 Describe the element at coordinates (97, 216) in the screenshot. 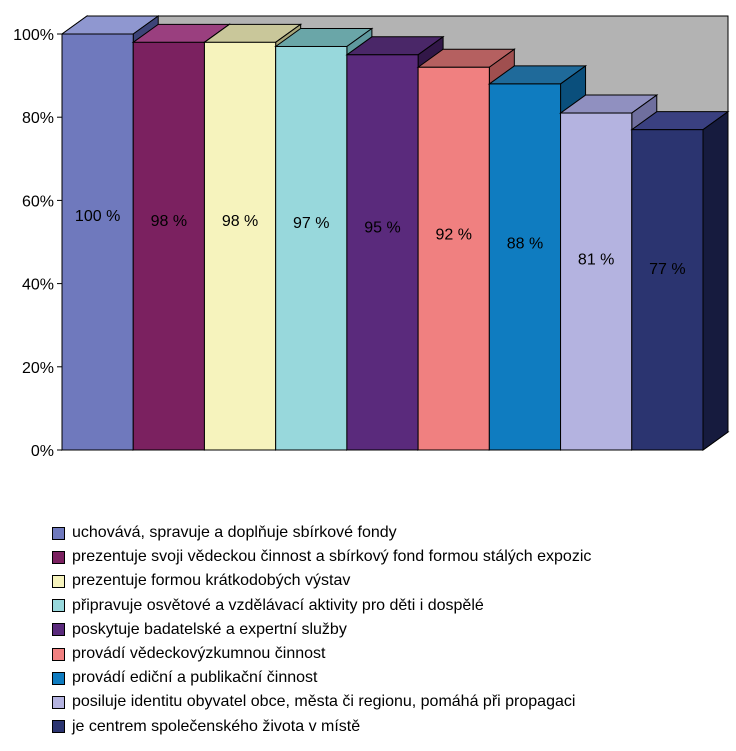

I see `data-label: 100 %` at that location.